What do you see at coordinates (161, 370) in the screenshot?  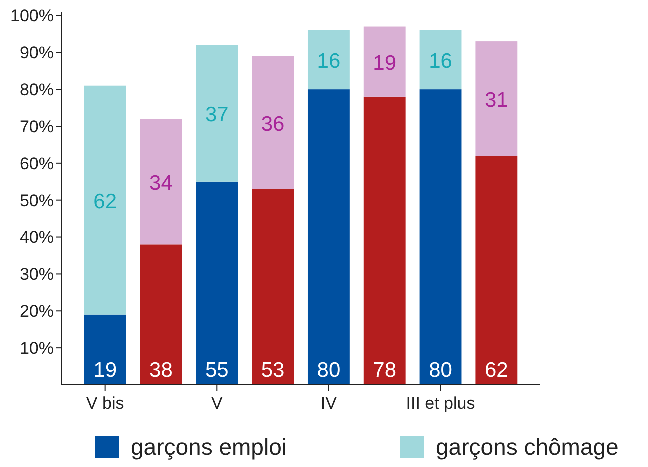 I see `data-label: 38` at bounding box center [161, 370].